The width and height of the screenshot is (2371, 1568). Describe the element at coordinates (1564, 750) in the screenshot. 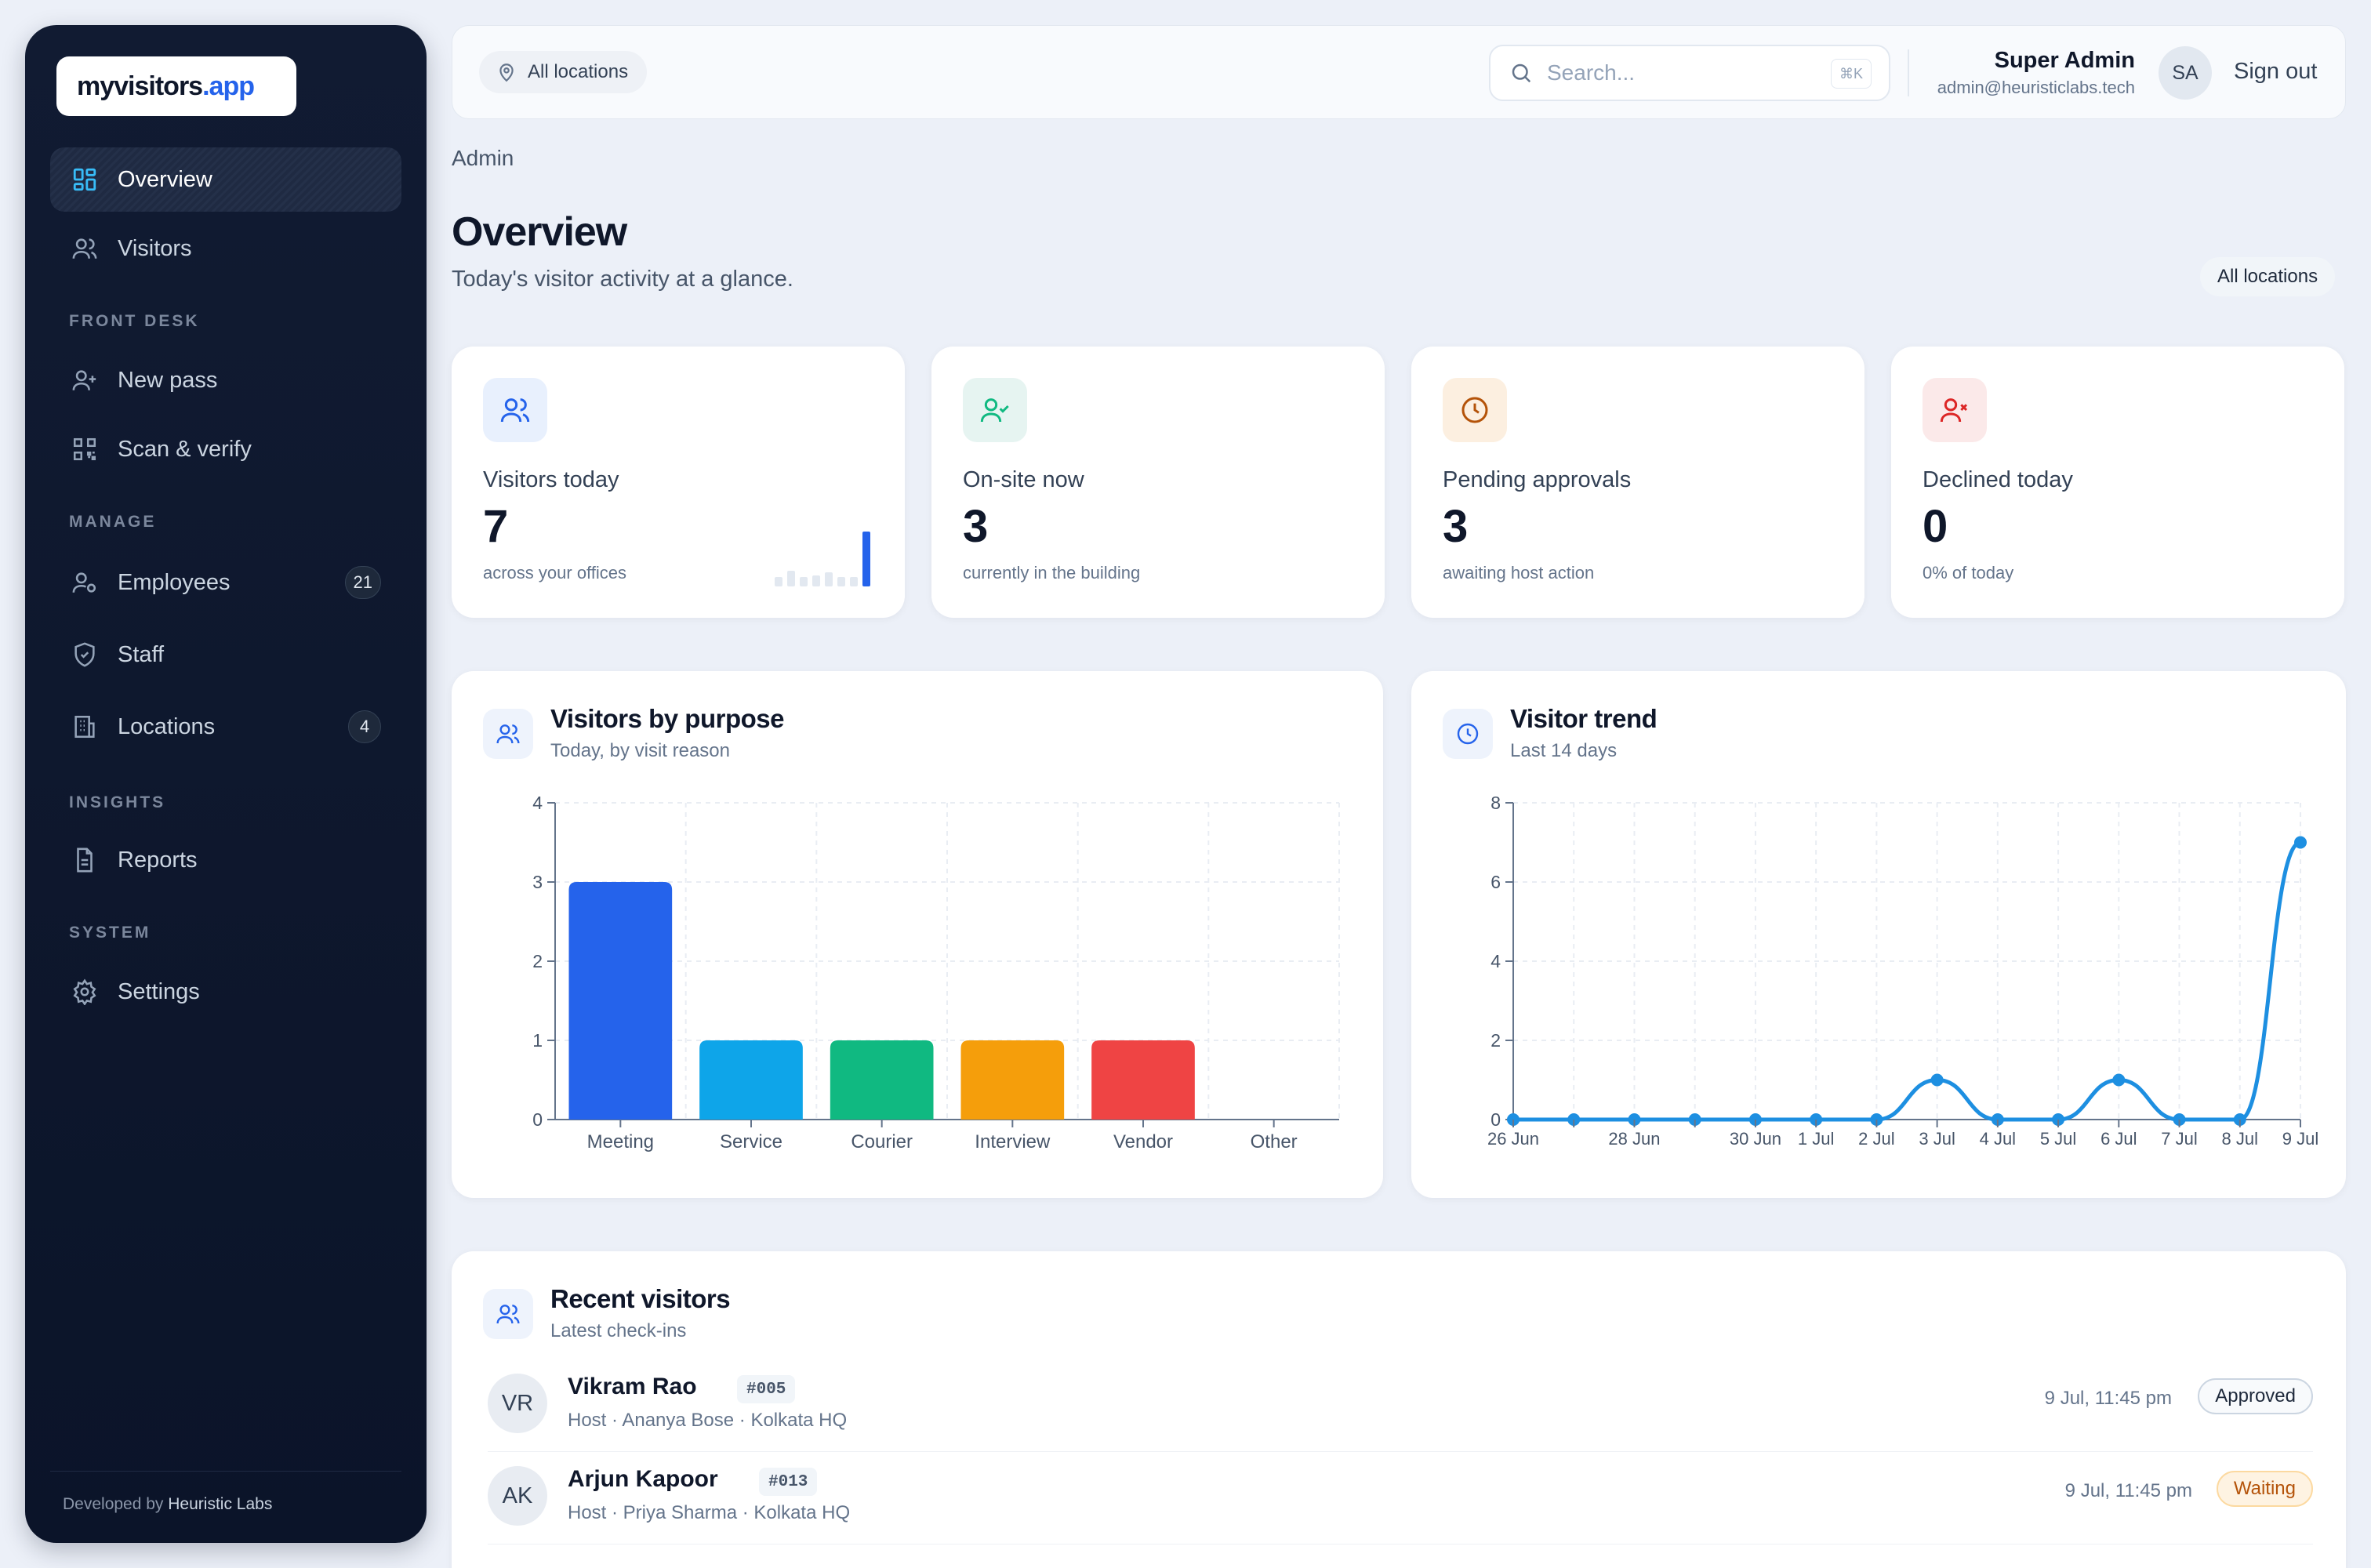

I see `card-subtitle: Last 14 days` at that location.